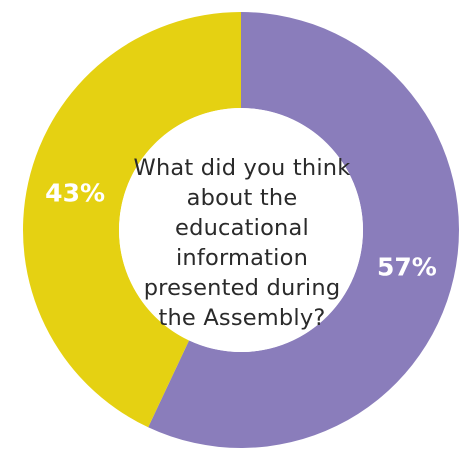  What do you see at coordinates (75, 192) in the screenshot?
I see `slice-label-2: 43%` at bounding box center [75, 192].